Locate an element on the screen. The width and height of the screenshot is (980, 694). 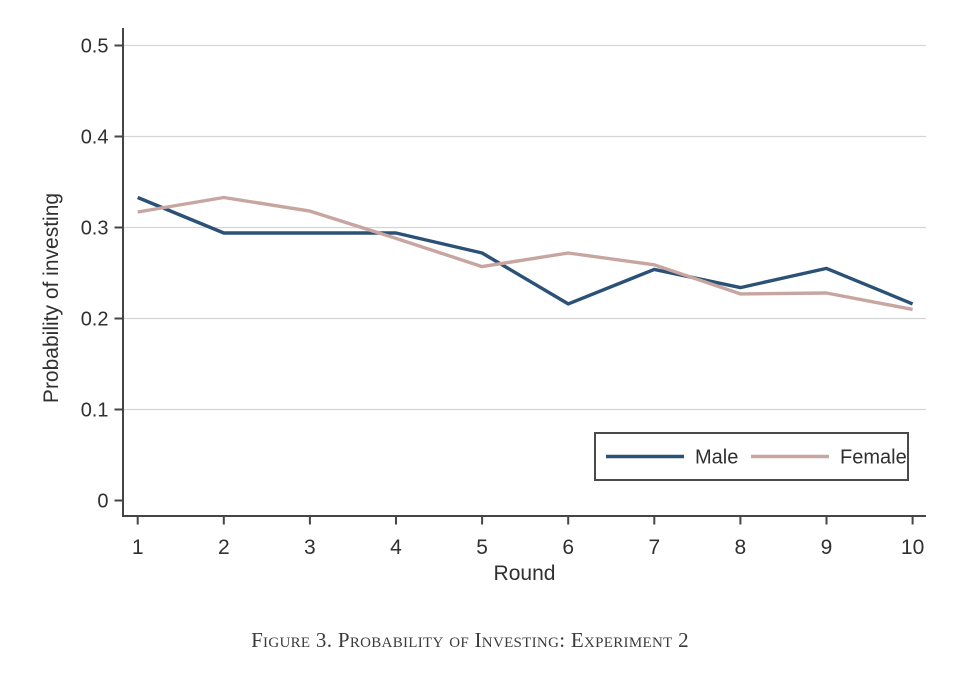
series-line-female is located at coordinates (525, 253).